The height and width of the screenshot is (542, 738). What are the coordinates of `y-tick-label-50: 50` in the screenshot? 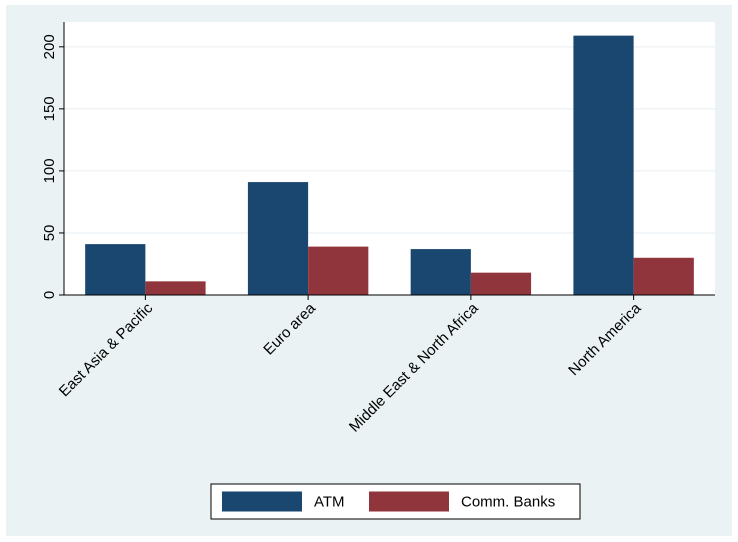 It's located at (49, 233).